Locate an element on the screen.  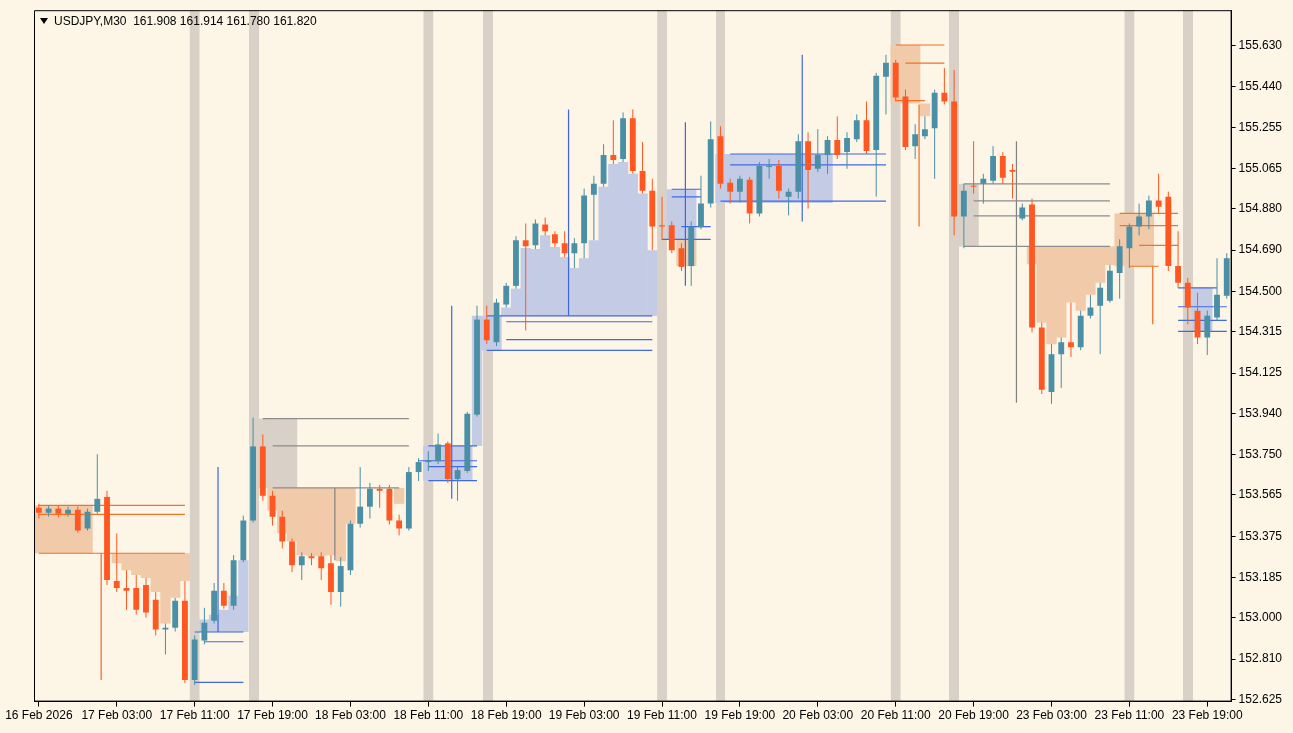
x-tick-label: 20 Feb 11:00 is located at coordinates (895, 715).